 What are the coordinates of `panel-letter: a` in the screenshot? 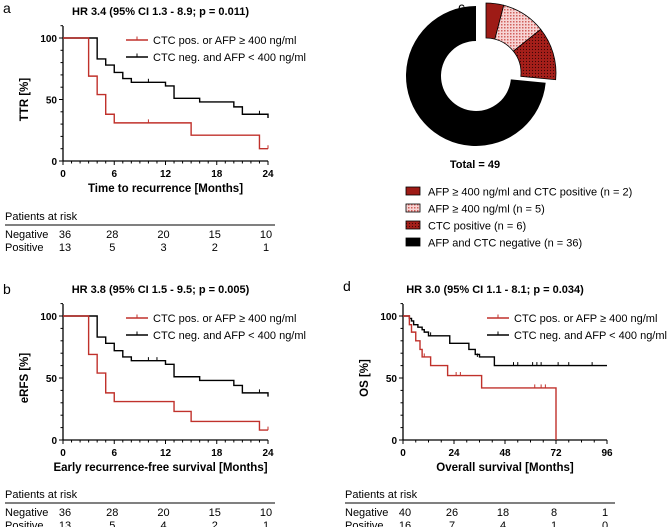 It's located at (7, 8).